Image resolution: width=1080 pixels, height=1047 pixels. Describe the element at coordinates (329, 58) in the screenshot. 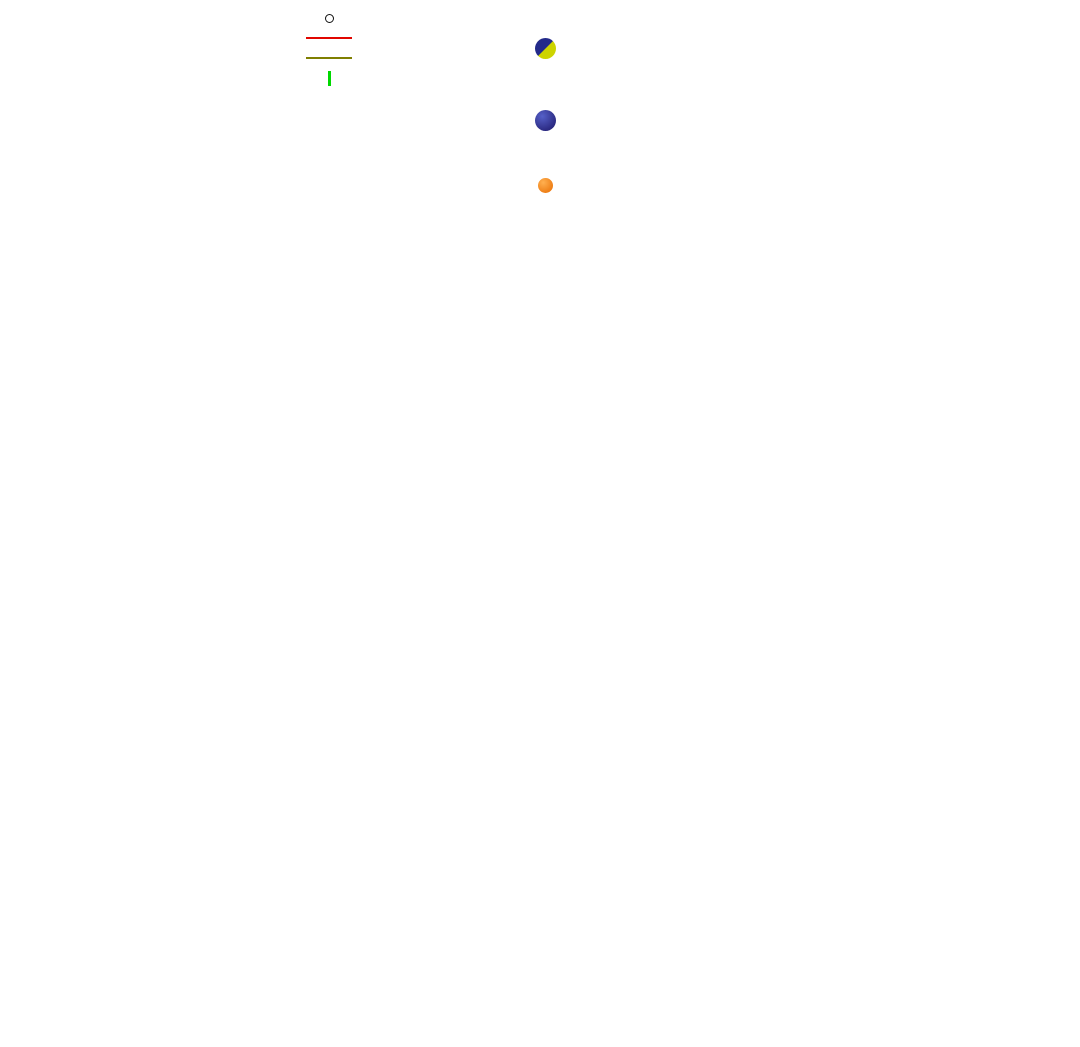

I see `olive-line-marker-icon` at that location.